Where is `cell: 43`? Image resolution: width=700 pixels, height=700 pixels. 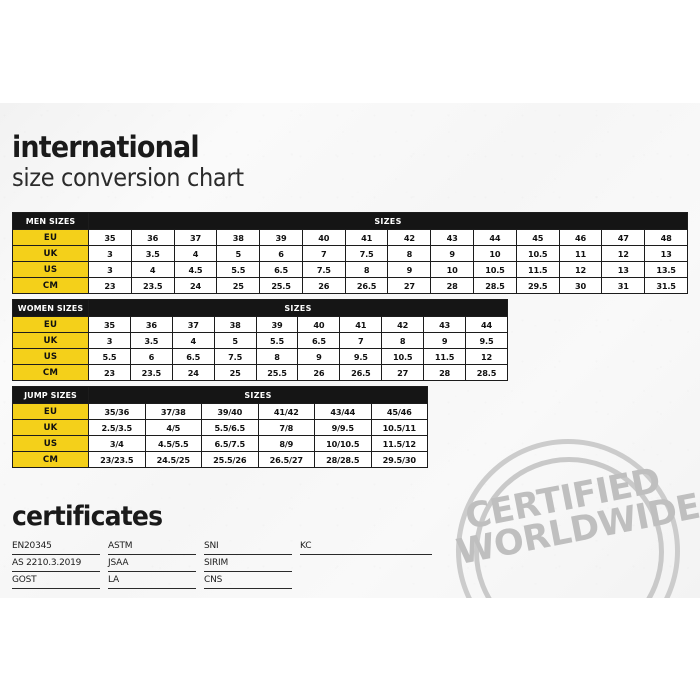 cell: 43 is located at coordinates (452, 237).